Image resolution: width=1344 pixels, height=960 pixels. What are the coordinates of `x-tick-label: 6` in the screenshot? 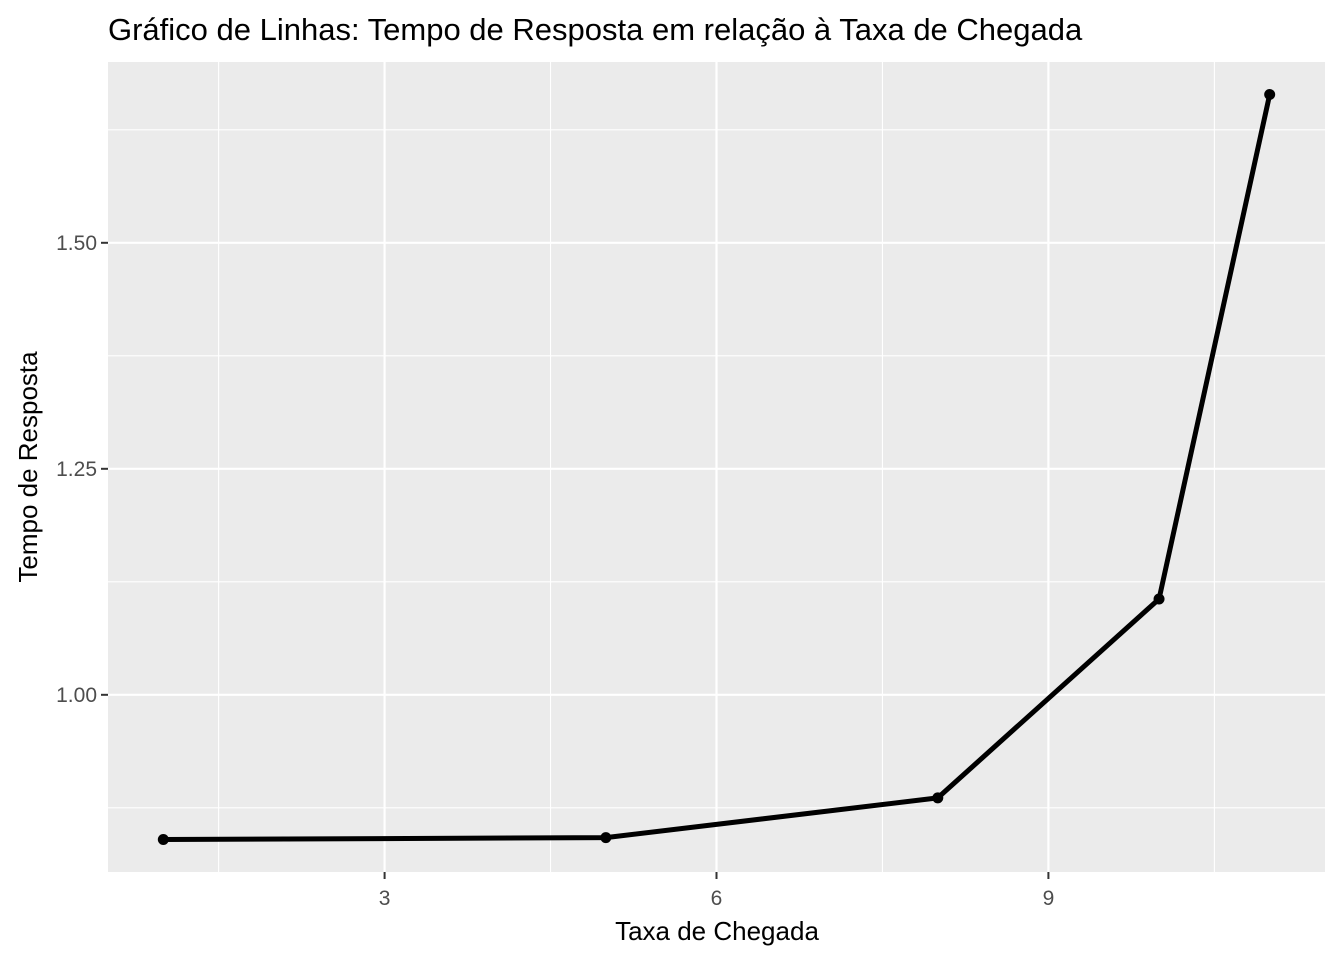 It's located at (717, 898).